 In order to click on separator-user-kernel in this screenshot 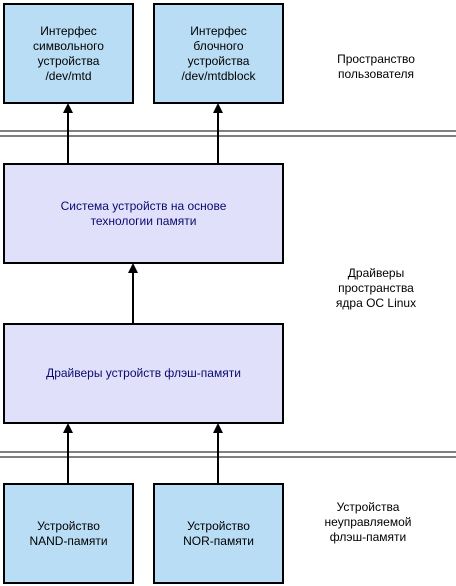, I will do `click(228, 133)`.